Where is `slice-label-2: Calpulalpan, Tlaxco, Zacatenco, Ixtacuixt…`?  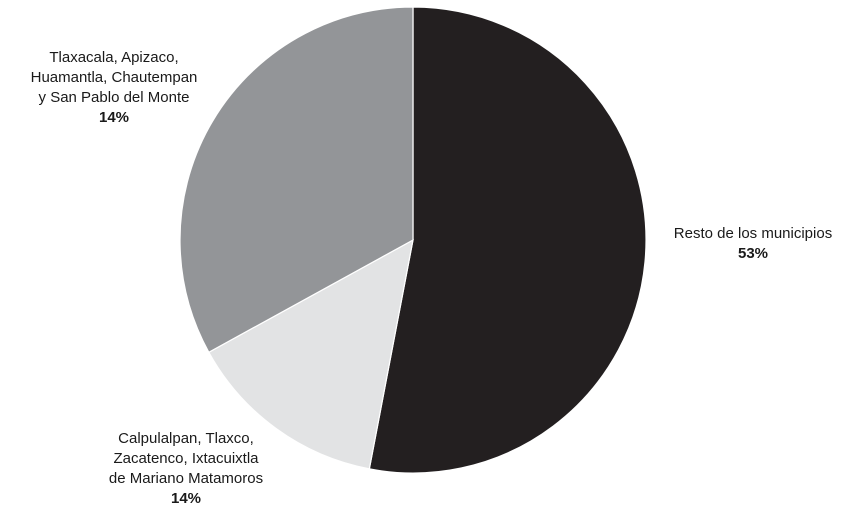 slice-label-2: Calpulalpan, Tlaxco, Zacatenco, Ixtacuixt… is located at coordinates (186, 468).